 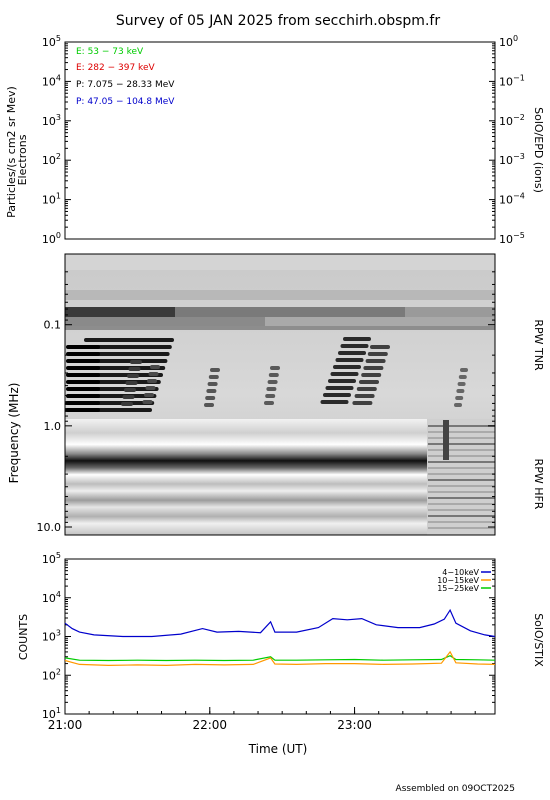 What do you see at coordinates (508, 41) in the screenshot?
I see `particles-right-tick-label: 10⁰` at bounding box center [508, 41].